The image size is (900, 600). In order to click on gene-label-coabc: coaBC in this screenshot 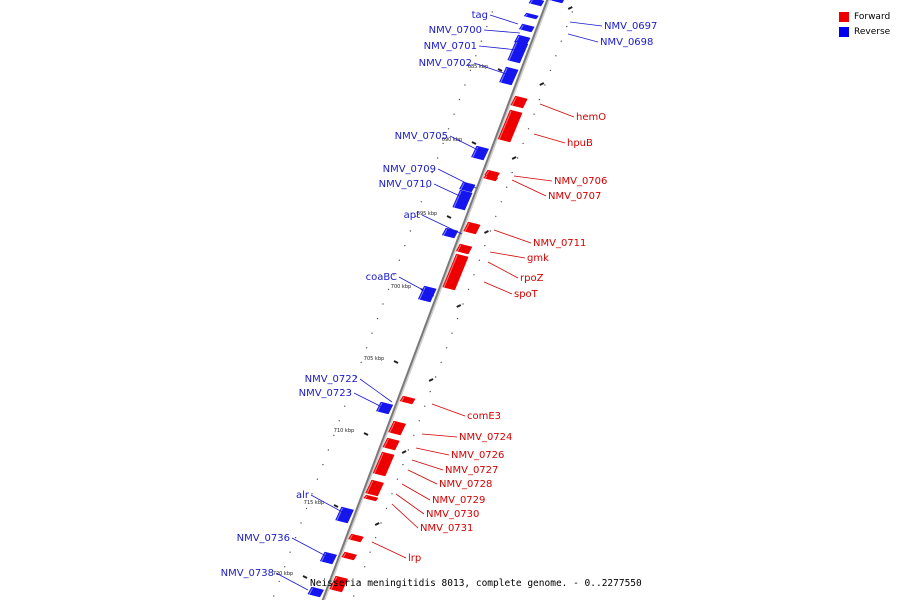, I will do `click(381, 277)`.